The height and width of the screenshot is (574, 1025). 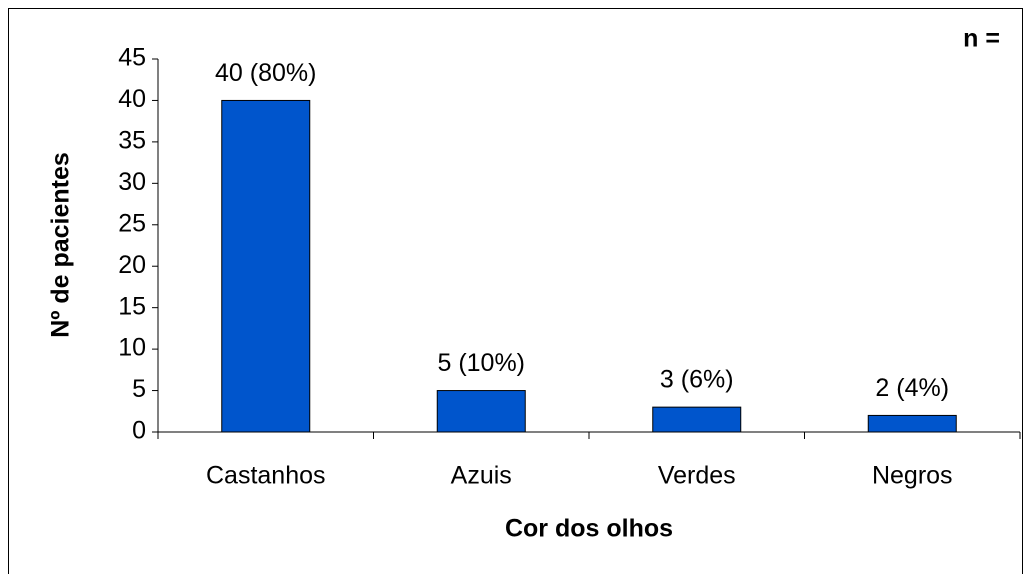 What do you see at coordinates (61, 245) in the screenshot?
I see `y-axis-label: Nº de pacientes` at bounding box center [61, 245].